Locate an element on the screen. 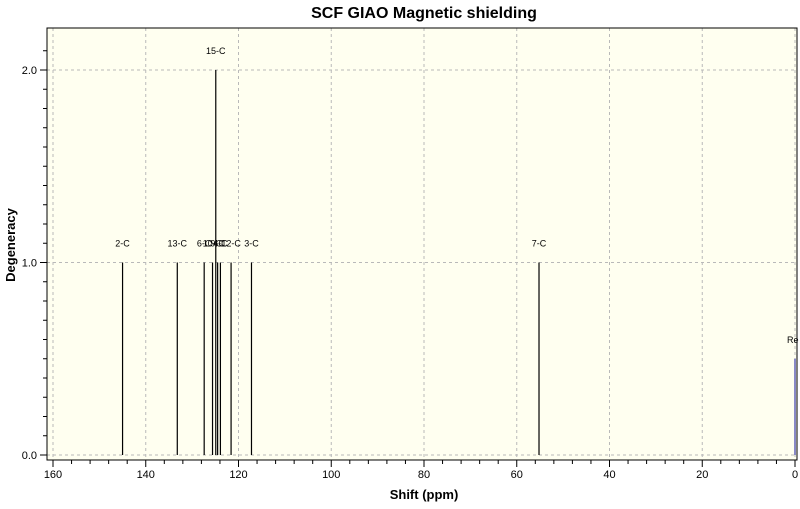  x-tick-label: 60 is located at coordinates (517, 475).